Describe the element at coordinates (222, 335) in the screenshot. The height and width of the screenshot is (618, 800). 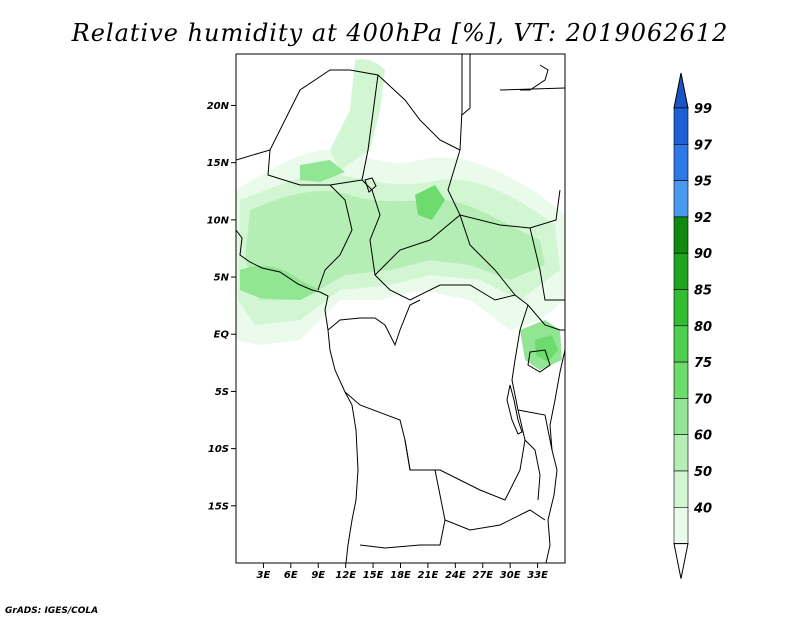
I see `latitude-tick-label: EQ` at that location.